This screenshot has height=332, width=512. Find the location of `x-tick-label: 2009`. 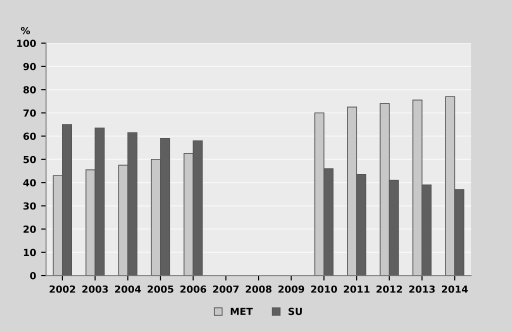

x-tick-label: 2009 is located at coordinates (291, 289).